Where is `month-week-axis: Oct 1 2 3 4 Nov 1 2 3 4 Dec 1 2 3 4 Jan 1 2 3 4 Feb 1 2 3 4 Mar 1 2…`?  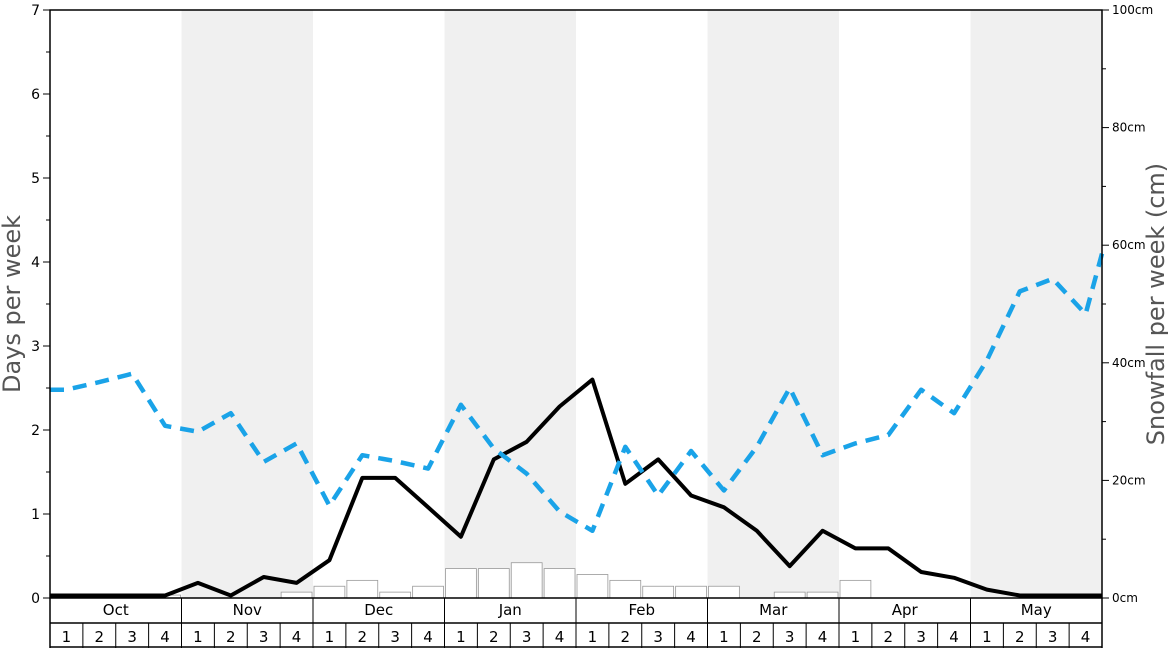
month-week-axis: Oct 1 2 3 4 Nov 1 2 3 4 Dec 1 2 3 4 Jan 1 2 3 4 Feb 1 2 3 4 Mar 1 2… is located at coordinates (576, 623).